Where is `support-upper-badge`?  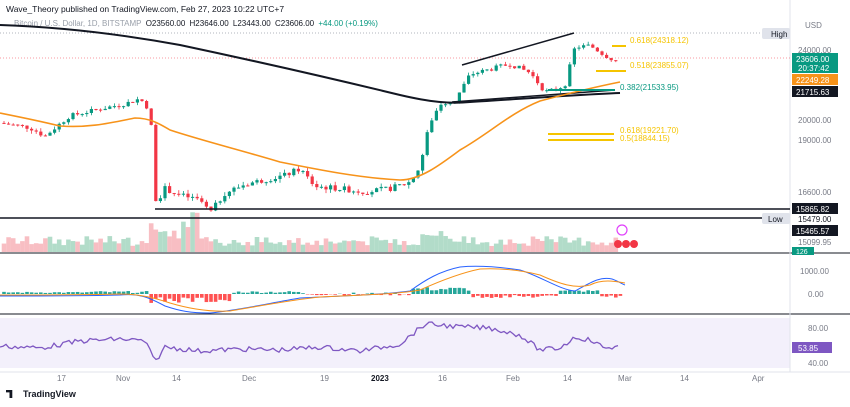 support-upper-badge is located at coordinates (815, 208).